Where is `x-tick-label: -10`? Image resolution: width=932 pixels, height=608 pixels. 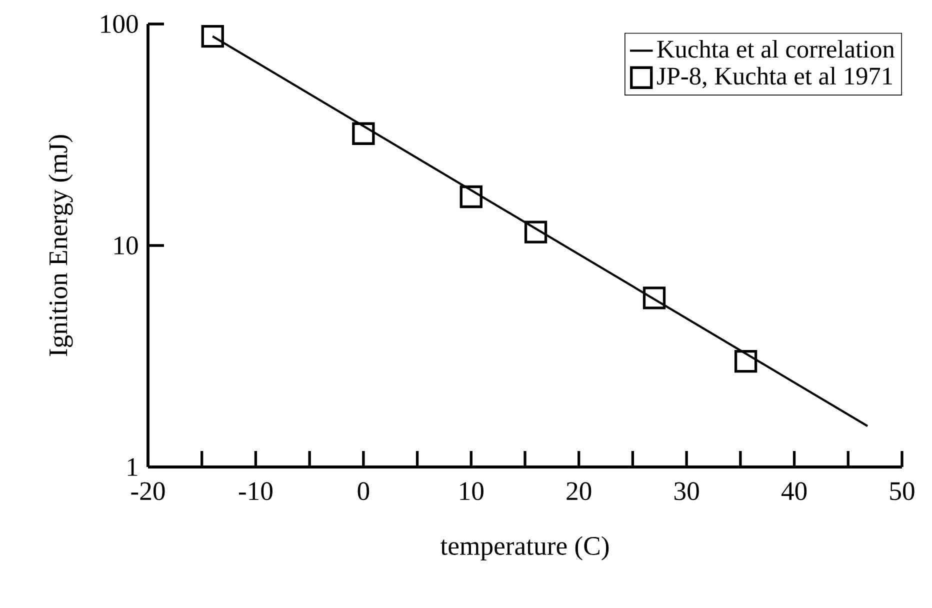
x-tick-label: -10 is located at coordinates (255, 491).